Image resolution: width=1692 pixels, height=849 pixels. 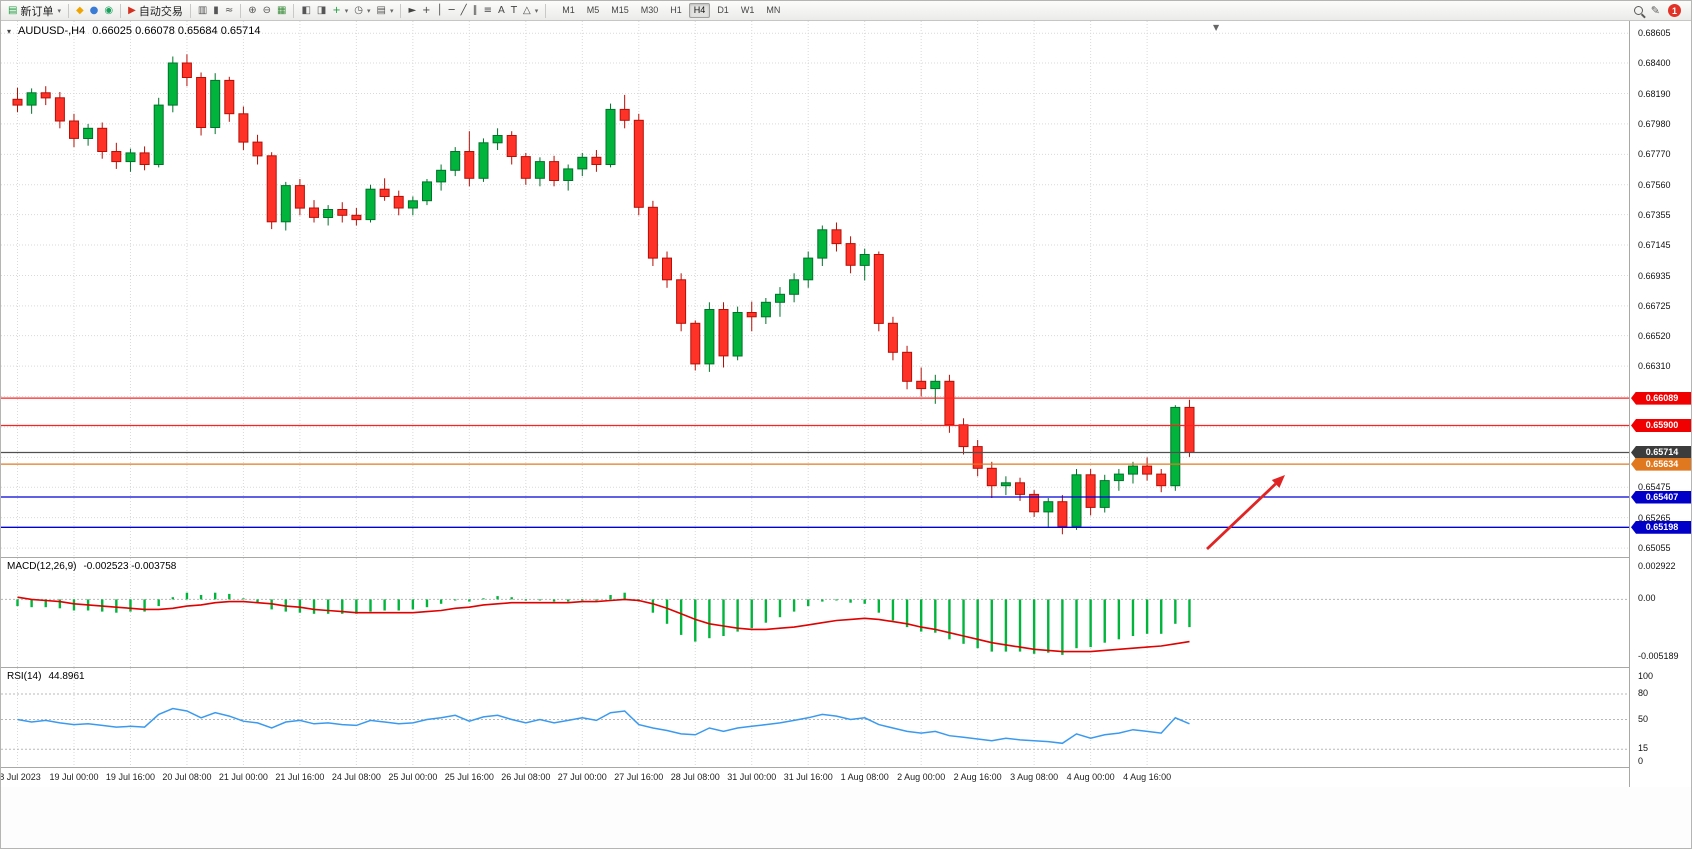 I want to click on new-order-button: ▤ 新订单 ▾, so click(x=34, y=10).